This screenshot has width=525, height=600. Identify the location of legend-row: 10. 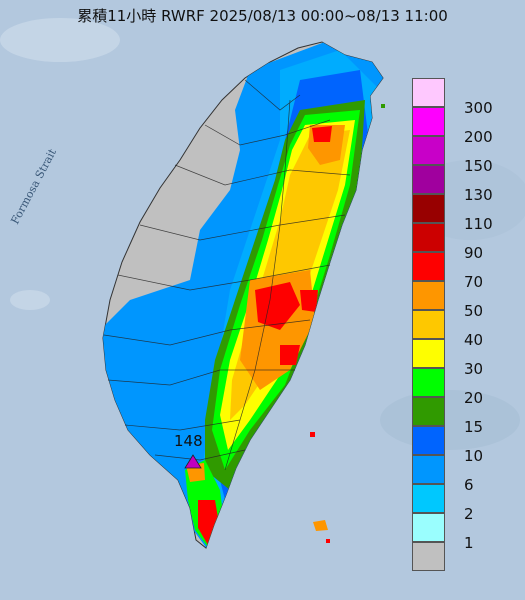
(462, 445).